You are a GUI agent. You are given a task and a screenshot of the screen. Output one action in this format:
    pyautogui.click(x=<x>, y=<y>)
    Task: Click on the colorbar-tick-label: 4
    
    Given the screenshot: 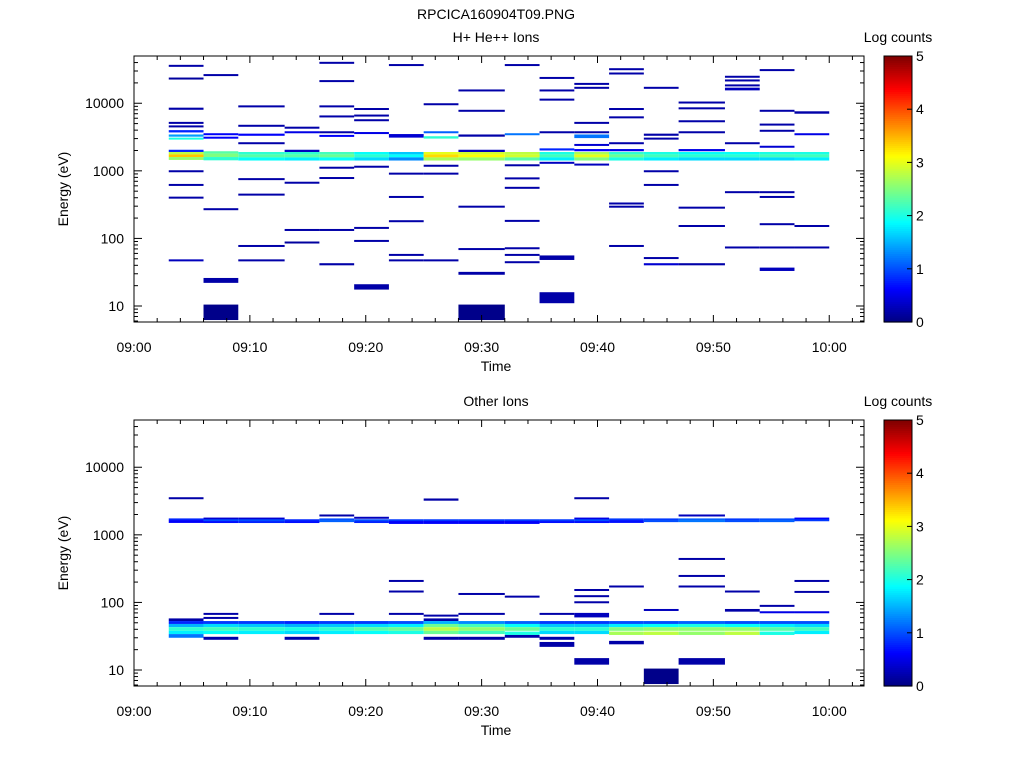 What is the action you would take?
    pyautogui.click(x=920, y=109)
    